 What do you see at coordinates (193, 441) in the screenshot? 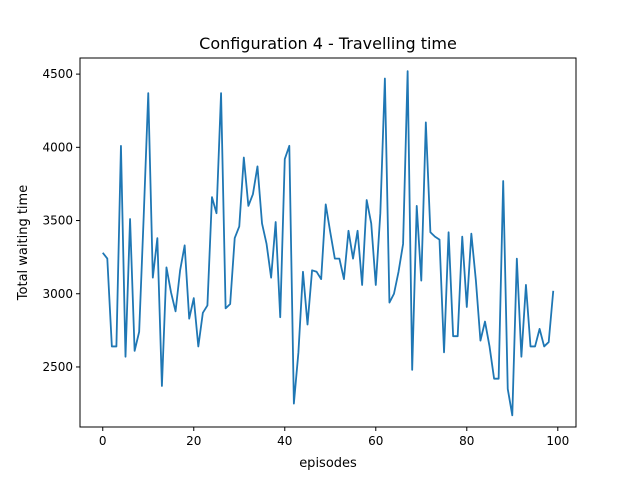
I see `x-tick-label: 20` at bounding box center [193, 441].